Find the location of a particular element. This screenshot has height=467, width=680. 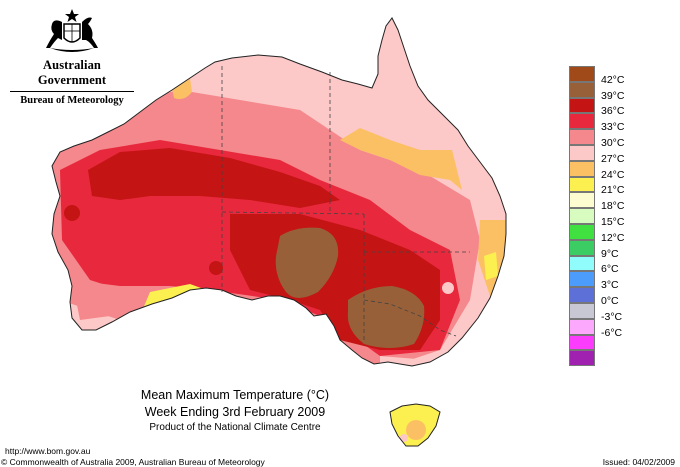

legend-item: 33°C is located at coordinates (619, 133).